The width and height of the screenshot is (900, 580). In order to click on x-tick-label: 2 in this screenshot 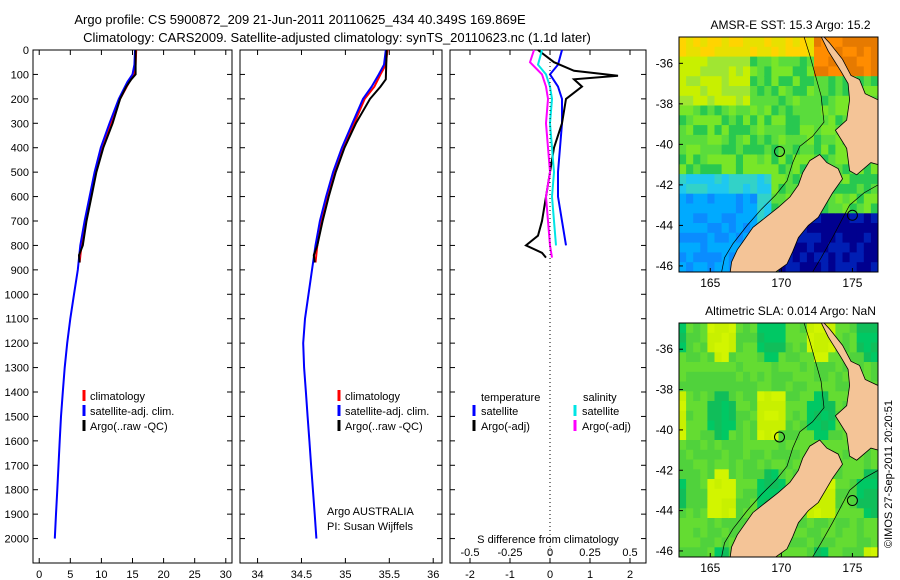, I will do `click(630, 574)`.